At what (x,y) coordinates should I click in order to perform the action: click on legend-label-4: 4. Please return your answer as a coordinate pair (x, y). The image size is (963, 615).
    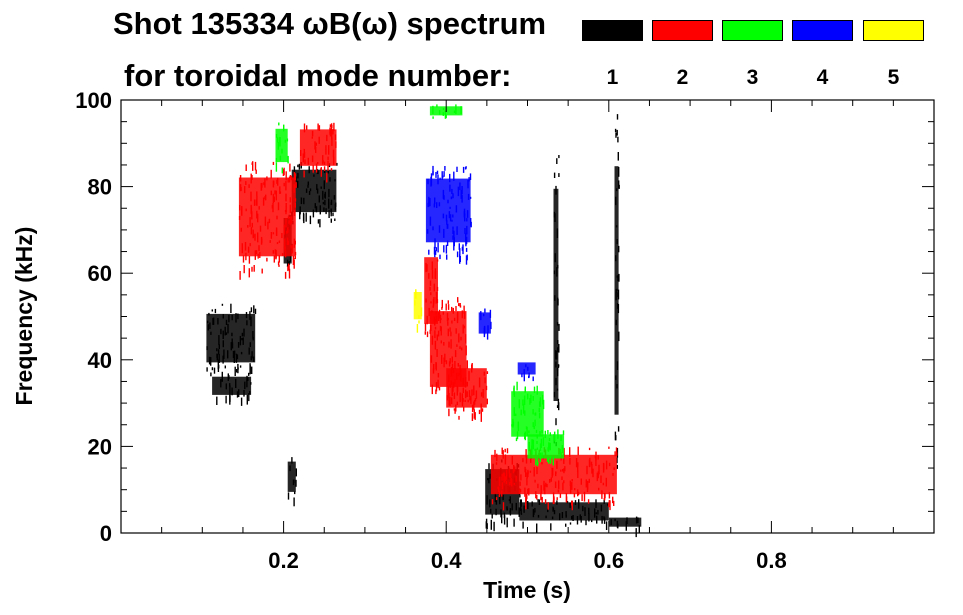
    Looking at the image, I should click on (822, 77).